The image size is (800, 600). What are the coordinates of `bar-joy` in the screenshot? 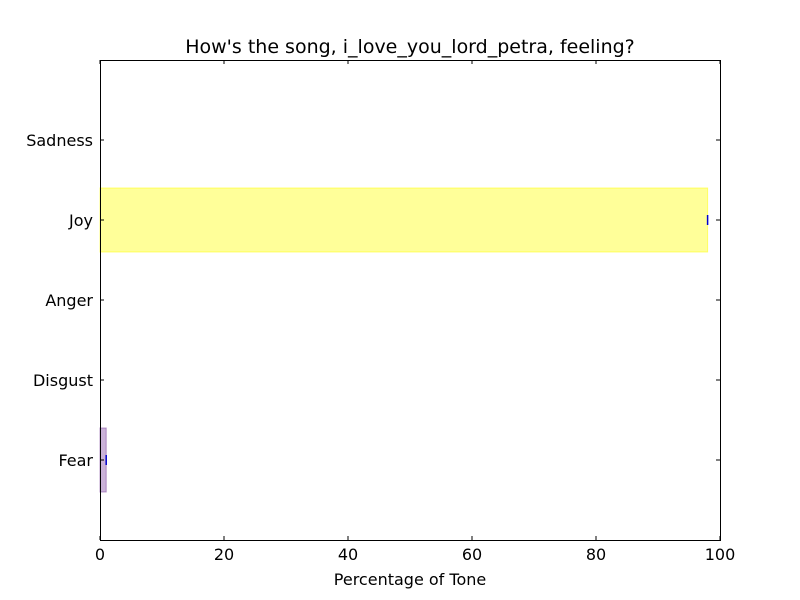 It's located at (404, 220).